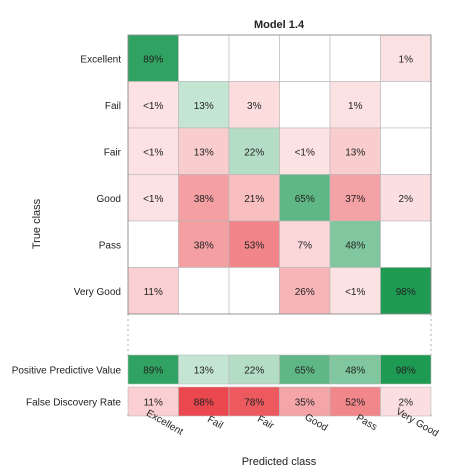 The image size is (474, 474). I want to click on matrix-cell-label: 22%, so click(254, 152).